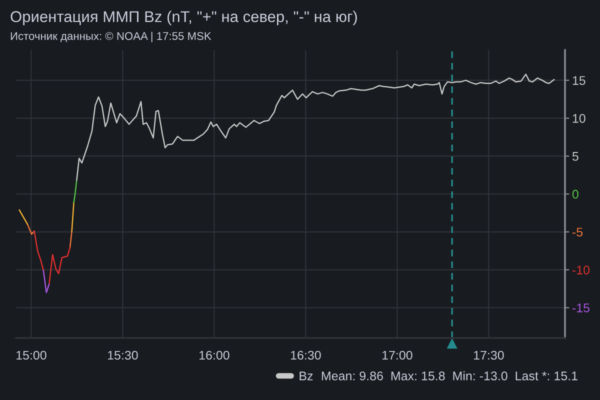  What do you see at coordinates (31, 355) in the screenshot?
I see `x-tick-label: 15:00` at bounding box center [31, 355].